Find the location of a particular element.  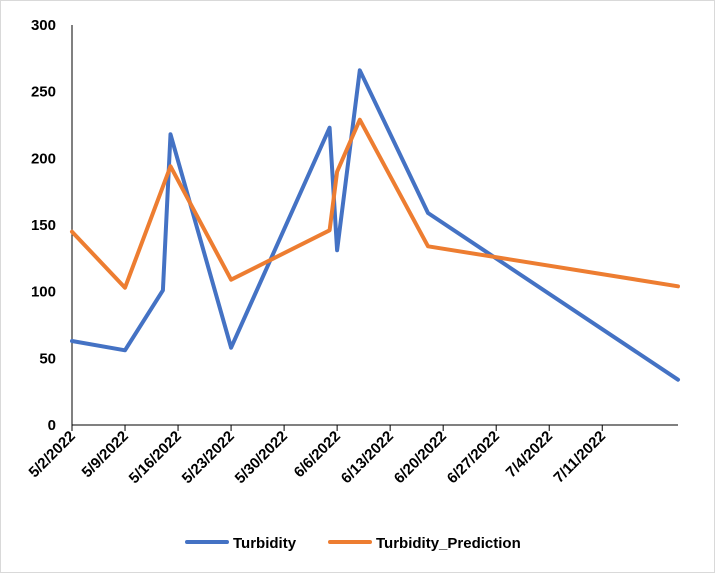

y-tick-label: 200 is located at coordinates (43, 158).